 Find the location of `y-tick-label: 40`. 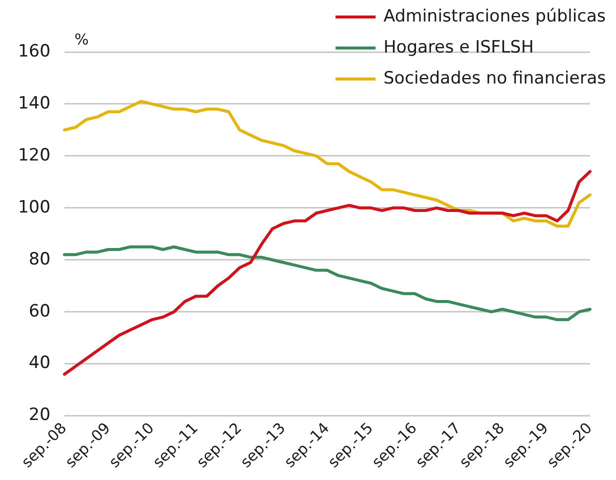

y-tick-label: 40 is located at coordinates (39, 363).